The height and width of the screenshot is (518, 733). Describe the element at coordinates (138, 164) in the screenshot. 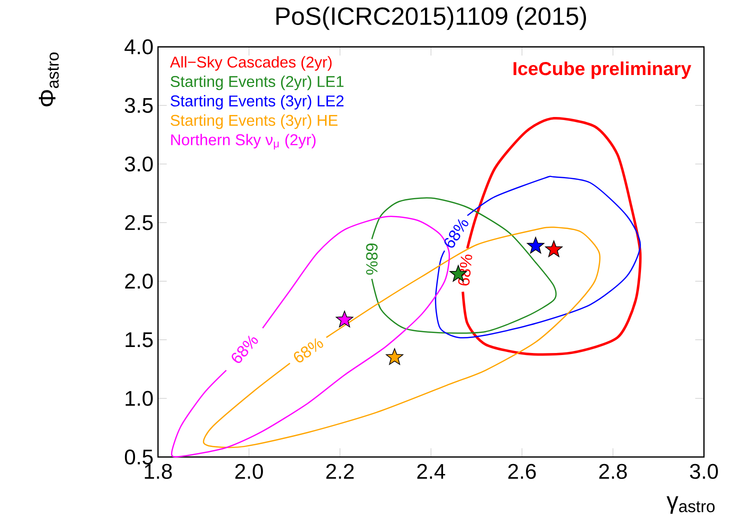

I see `y-tick-label: 3.0` at that location.